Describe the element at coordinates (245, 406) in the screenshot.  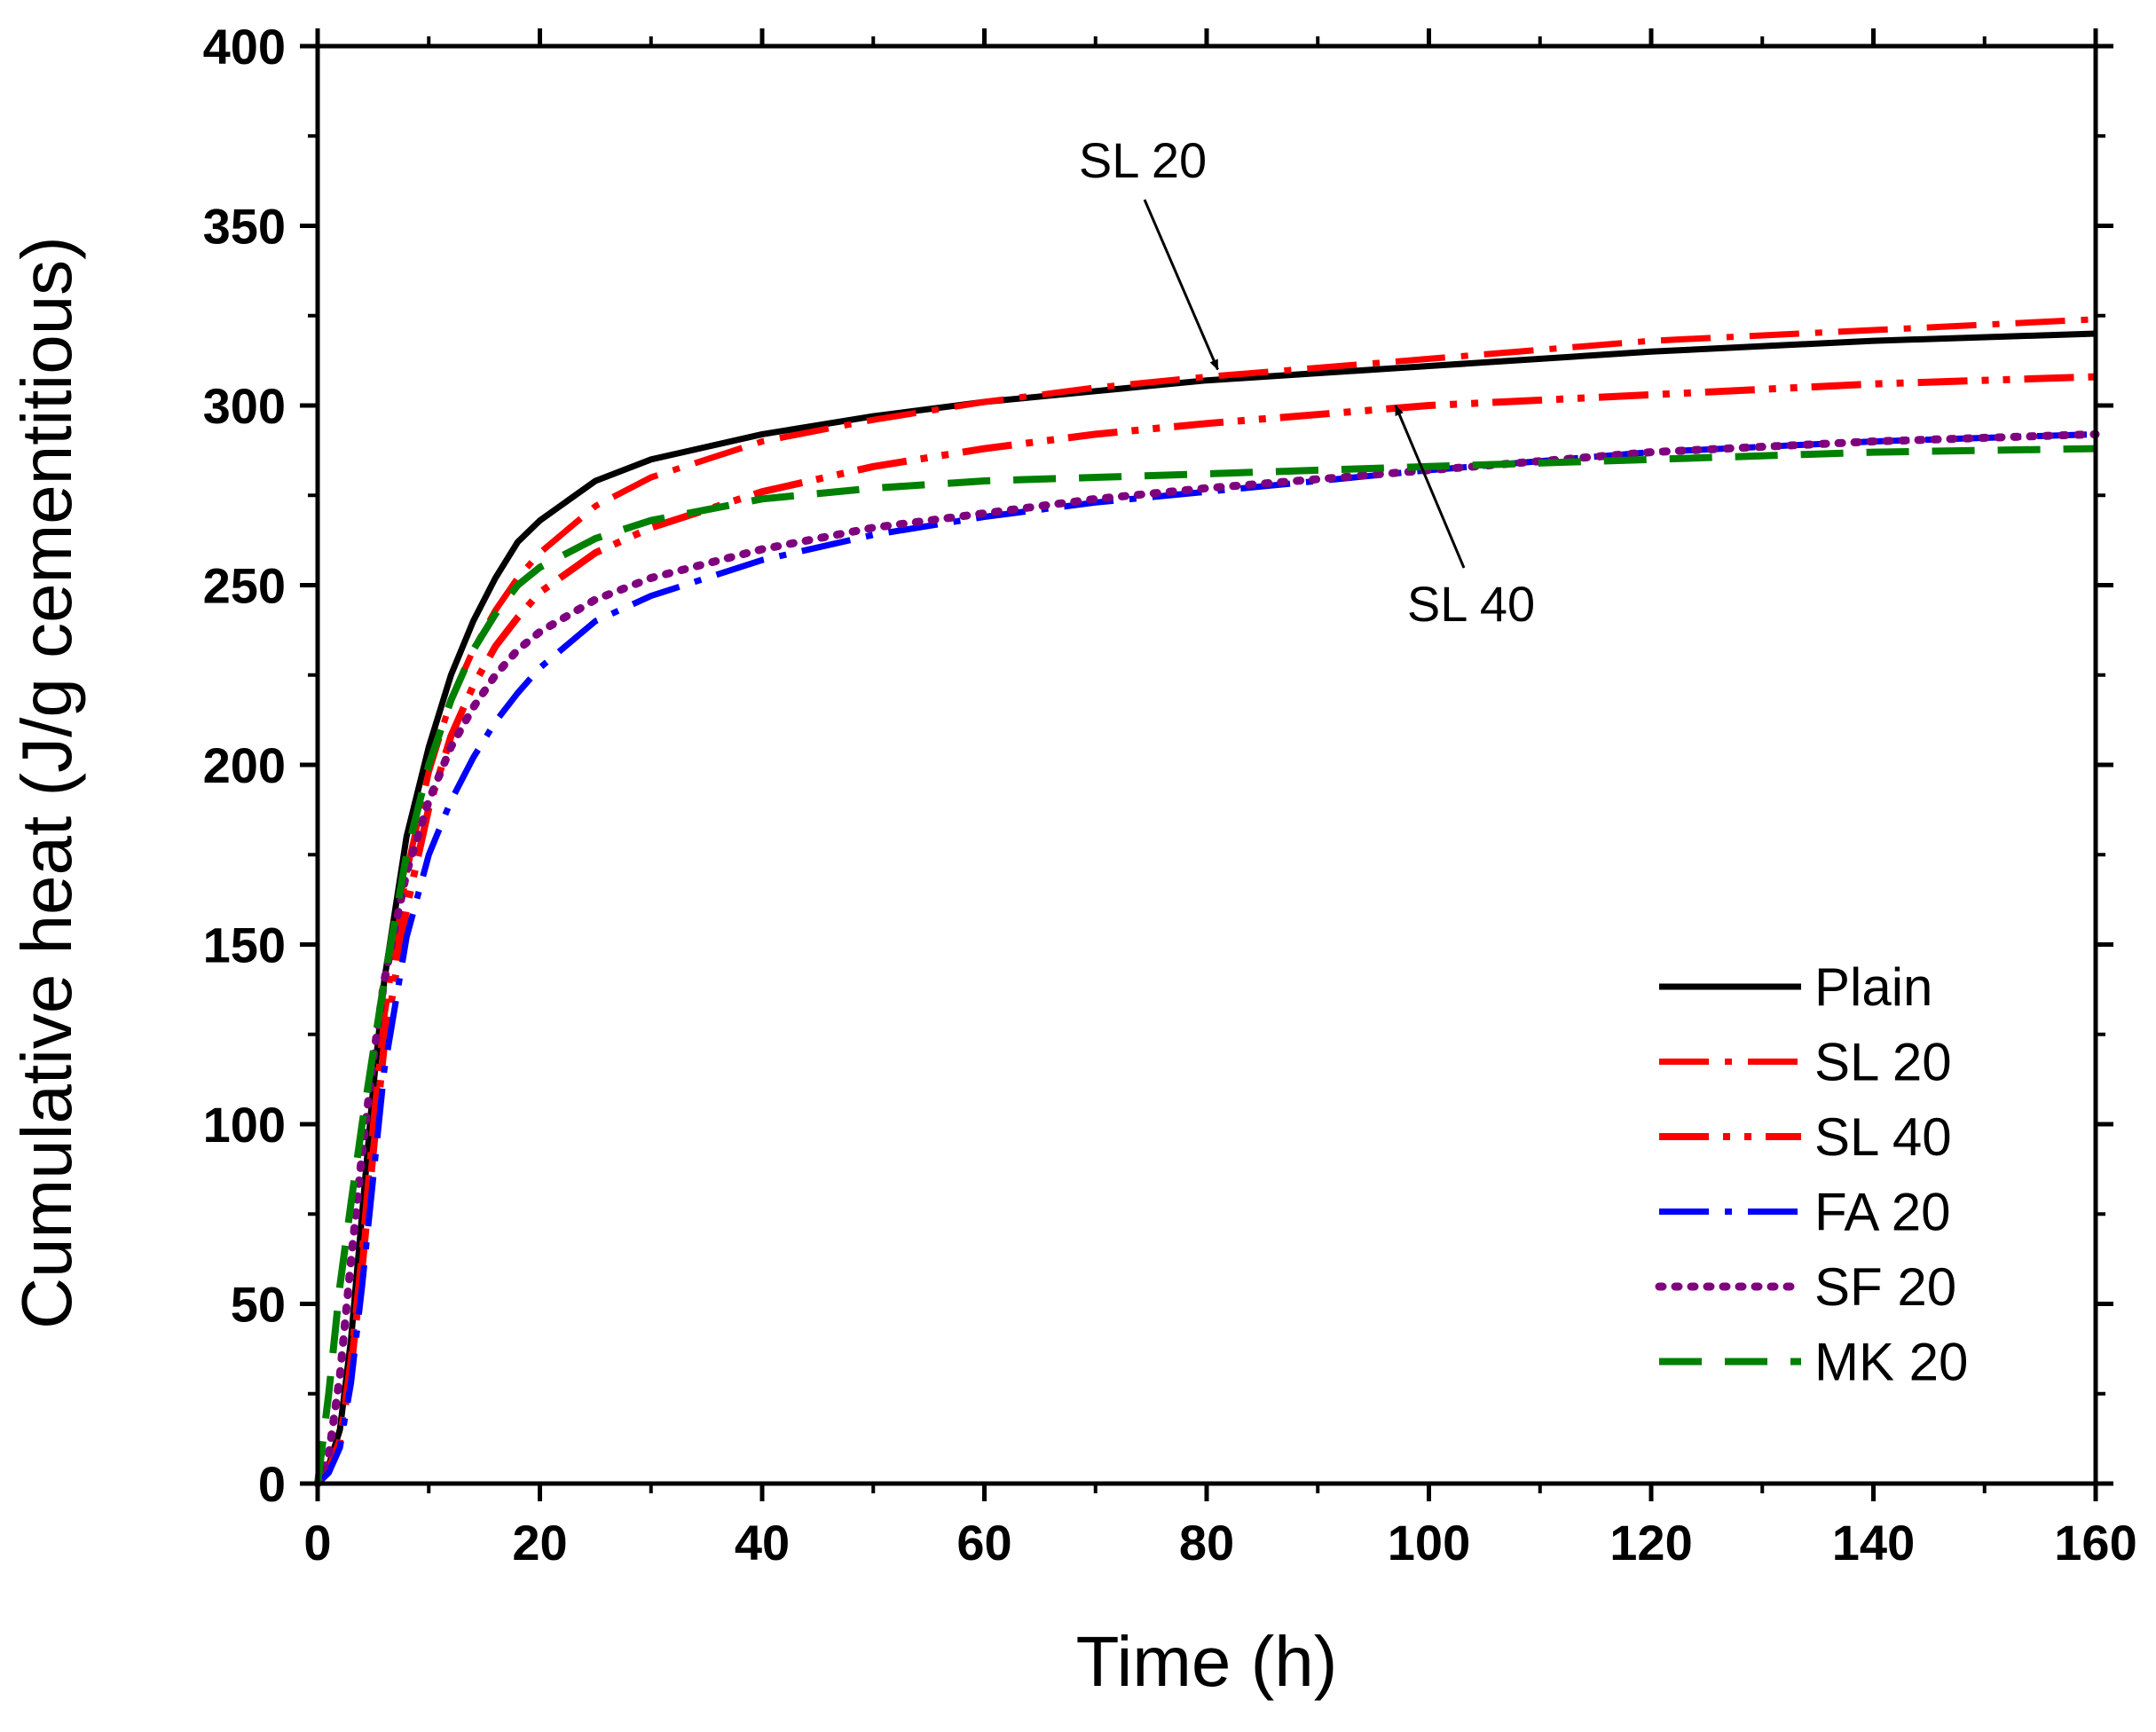
I see `y-tick-label: 300` at that location.